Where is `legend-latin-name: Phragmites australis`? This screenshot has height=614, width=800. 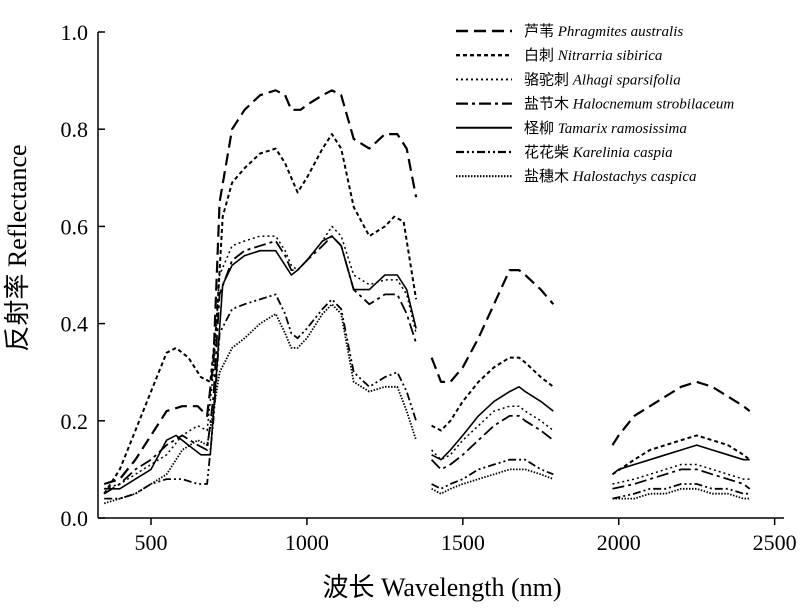
legend-latin-name: Phragmites australis is located at coordinates (620, 32).